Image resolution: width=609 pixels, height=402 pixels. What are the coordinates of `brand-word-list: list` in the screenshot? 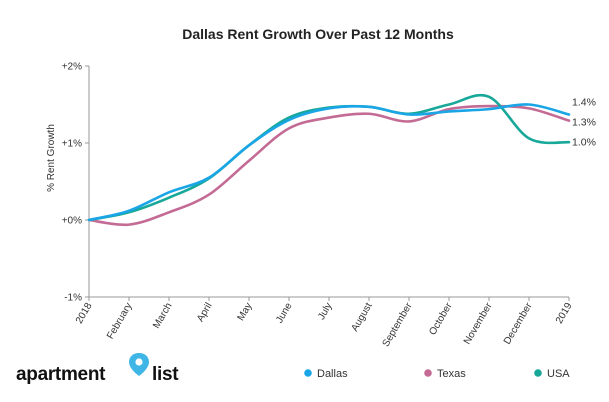 It's located at (165, 374).